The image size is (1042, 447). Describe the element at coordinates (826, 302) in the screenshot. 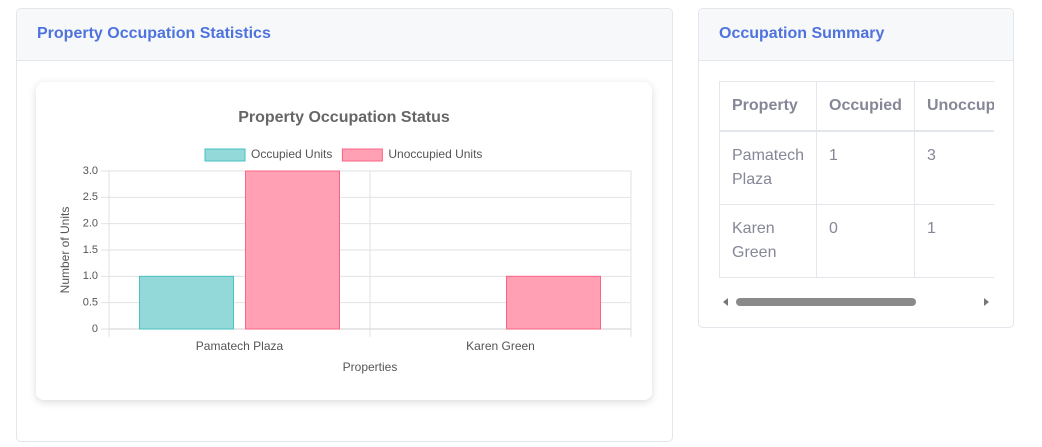

I see `scroll-thumb` at that location.